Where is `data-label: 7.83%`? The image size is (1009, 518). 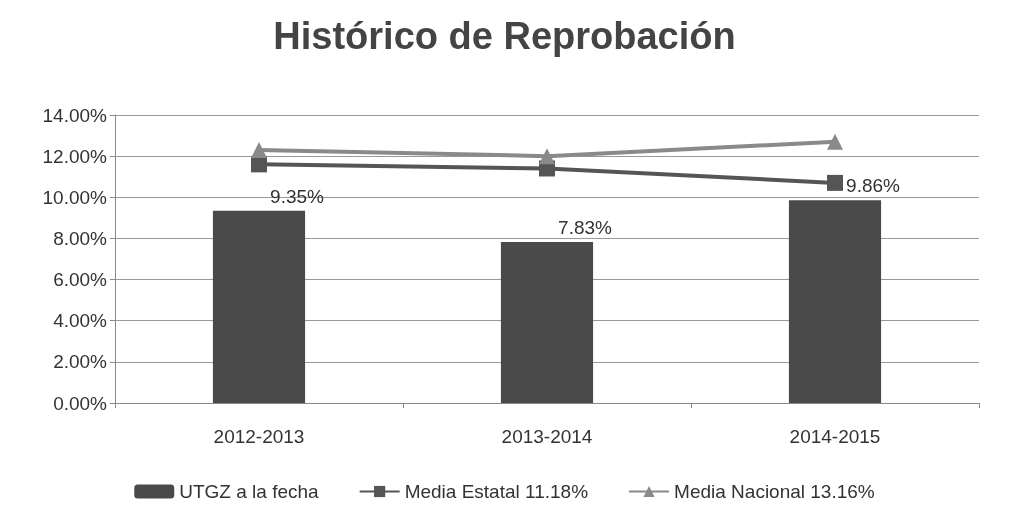
data-label: 7.83% is located at coordinates (585, 227).